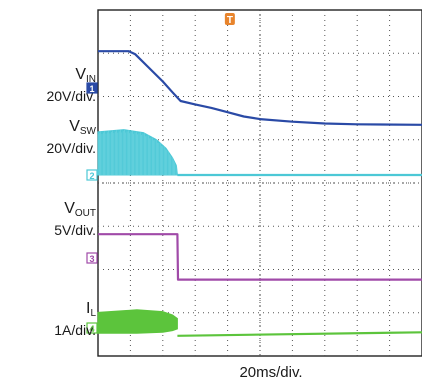 The image size is (422, 391). I want to click on channel-3-marker, so click(92, 258).